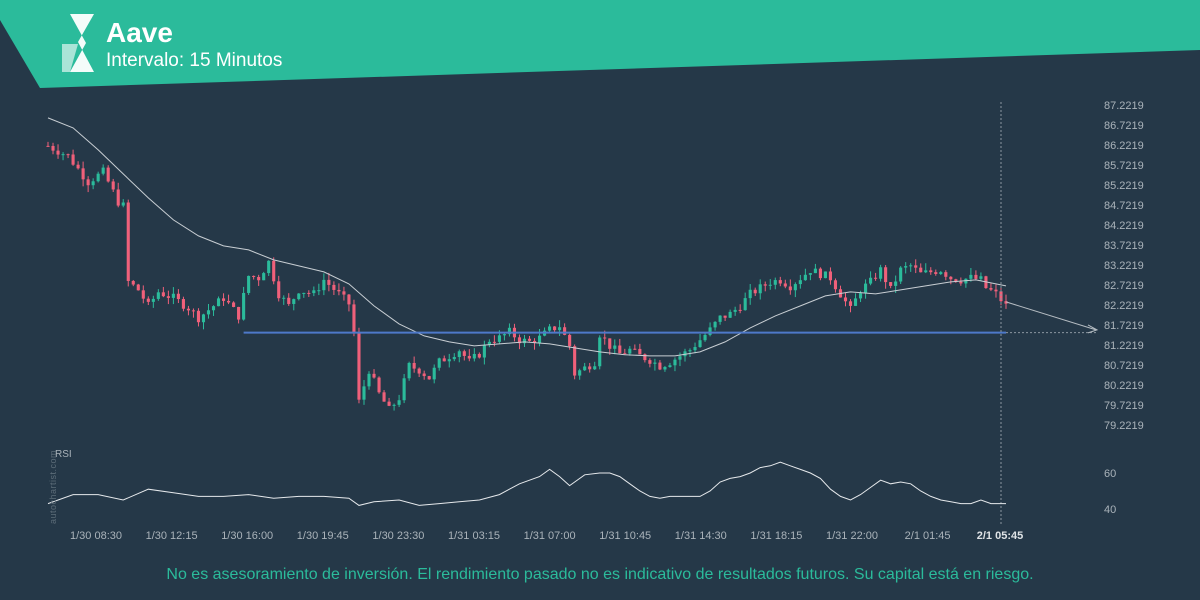 The width and height of the screenshot is (1200, 600). I want to click on rsi-tick-label: 60, so click(1110, 474).